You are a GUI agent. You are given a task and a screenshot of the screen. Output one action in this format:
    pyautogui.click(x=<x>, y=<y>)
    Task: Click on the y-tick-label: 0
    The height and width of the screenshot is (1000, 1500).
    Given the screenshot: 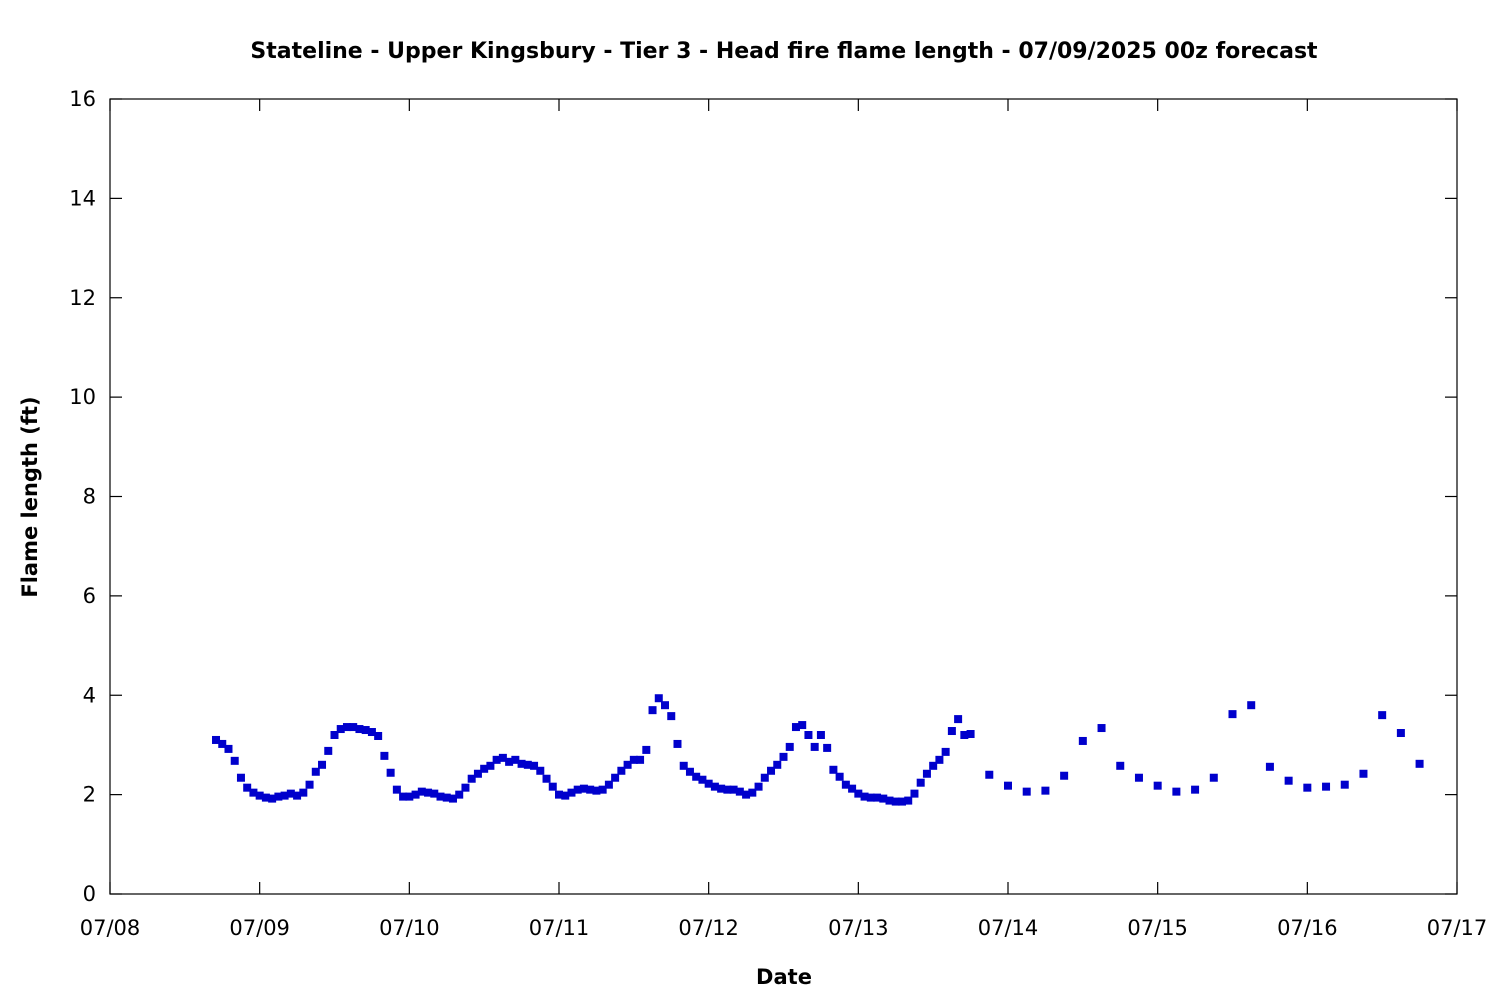 What is the action you would take?
    pyautogui.click(x=89, y=894)
    